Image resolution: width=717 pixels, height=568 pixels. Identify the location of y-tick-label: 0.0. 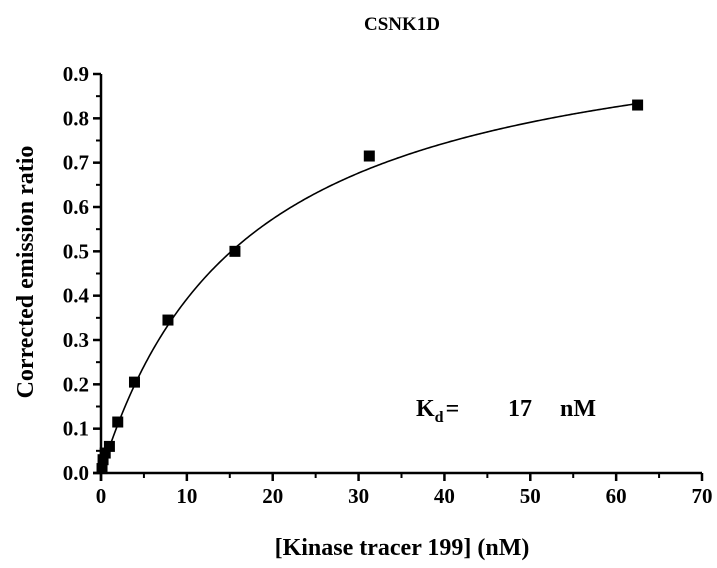
(76, 473).